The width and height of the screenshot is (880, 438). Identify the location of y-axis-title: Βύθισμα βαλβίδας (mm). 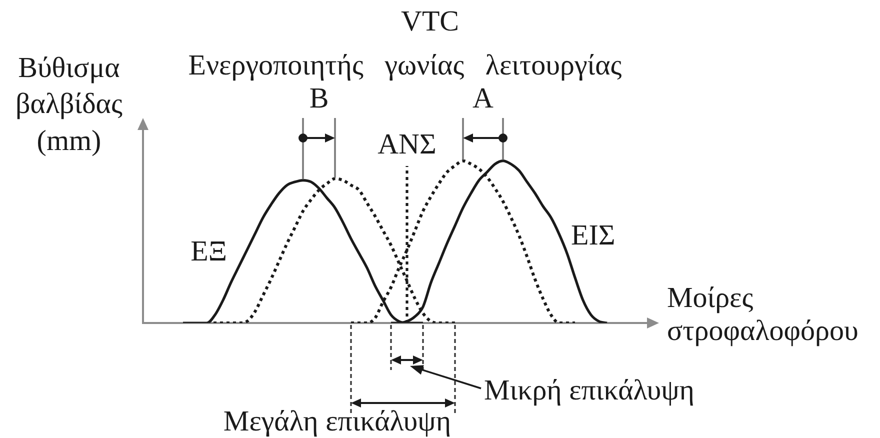
(69, 104).